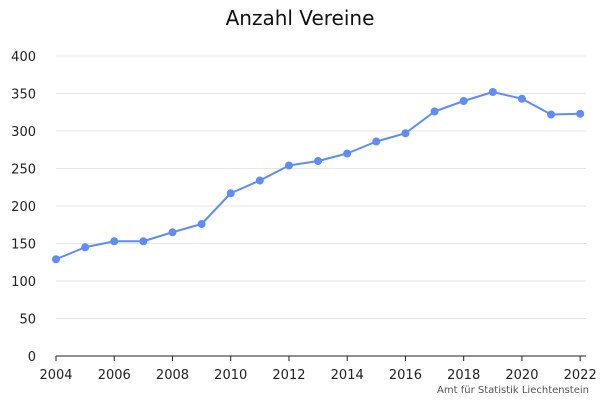 The image size is (600, 400). What do you see at coordinates (405, 375) in the screenshot?
I see `x-tick-label: 2016` at bounding box center [405, 375].